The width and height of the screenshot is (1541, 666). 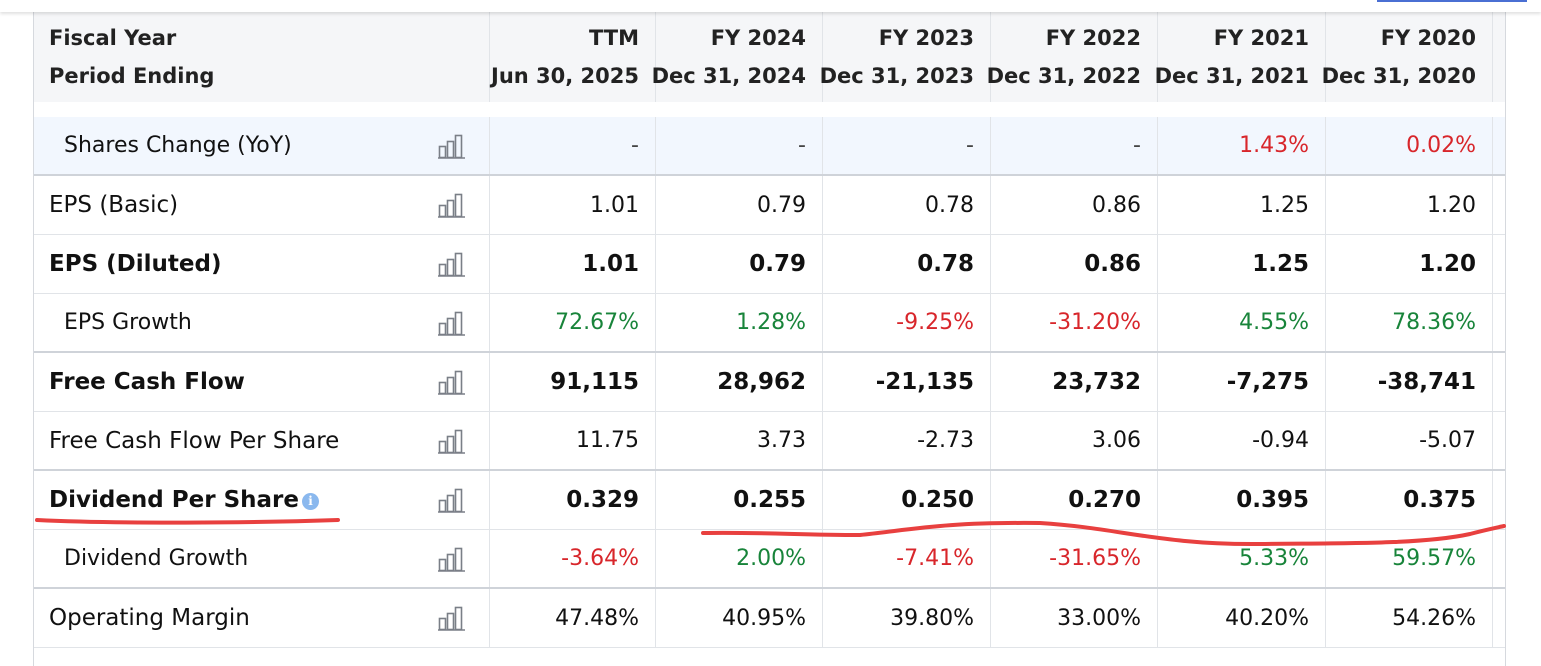 What do you see at coordinates (573, 57) in the screenshot?
I see `header-col-ttm: TTM Jun 30, 2025` at bounding box center [573, 57].